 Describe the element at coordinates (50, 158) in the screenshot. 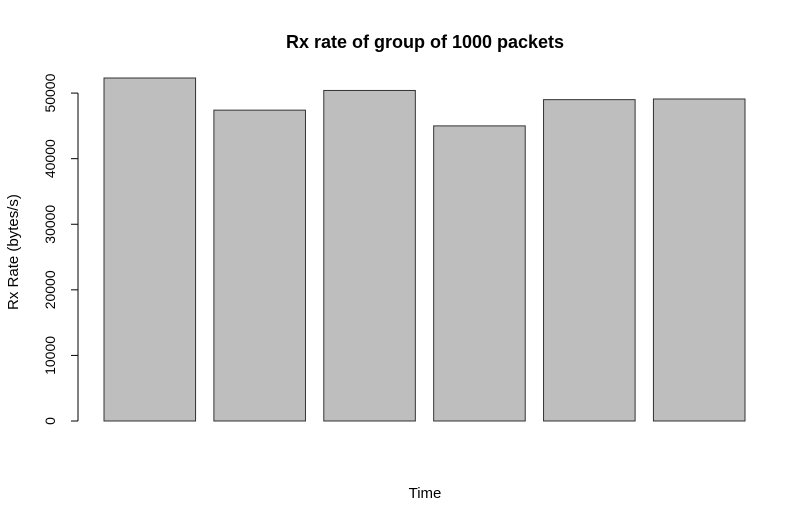

I see `y-tick-label-4: 40000` at that location.